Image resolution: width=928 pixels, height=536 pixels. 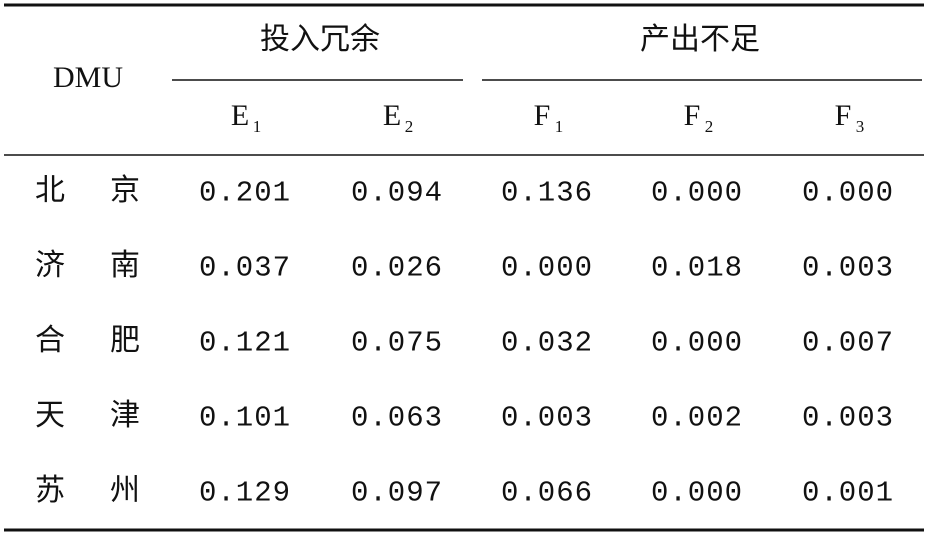 What do you see at coordinates (125, 265) in the screenshot?
I see `row-name: 南` at bounding box center [125, 265].